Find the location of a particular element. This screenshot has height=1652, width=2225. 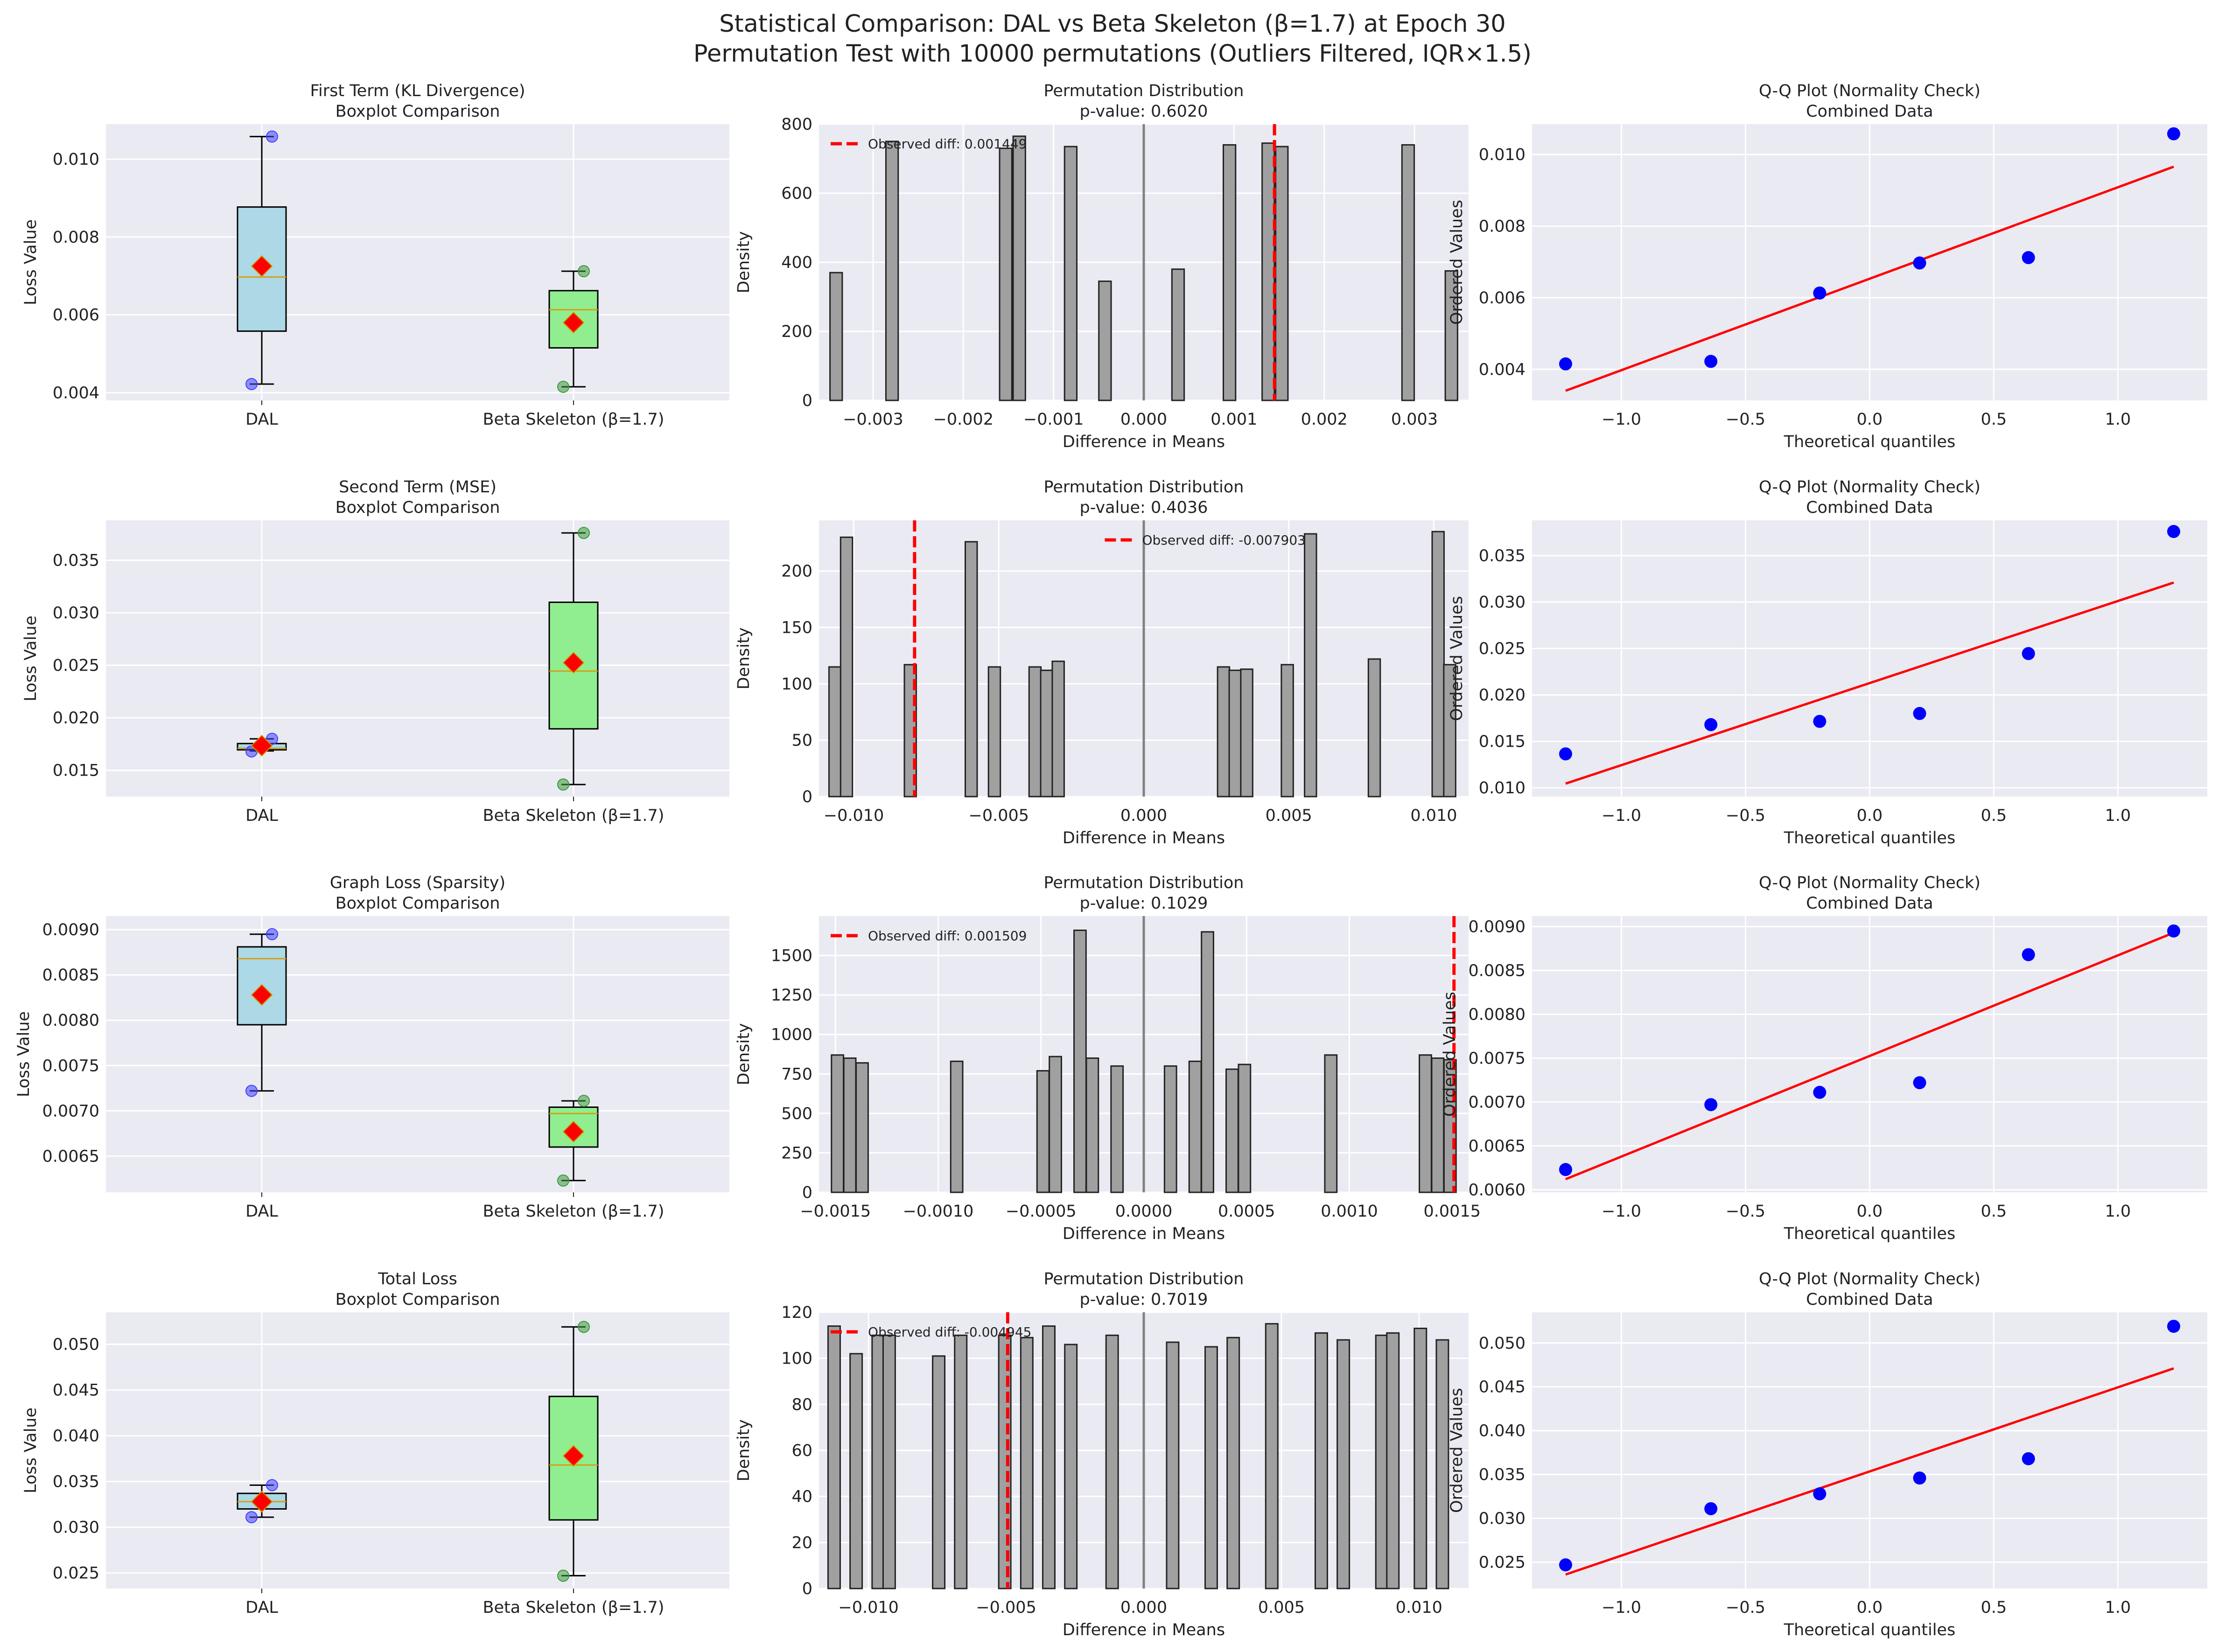

x-tick-label: −0.0015 is located at coordinates (835, 1211).